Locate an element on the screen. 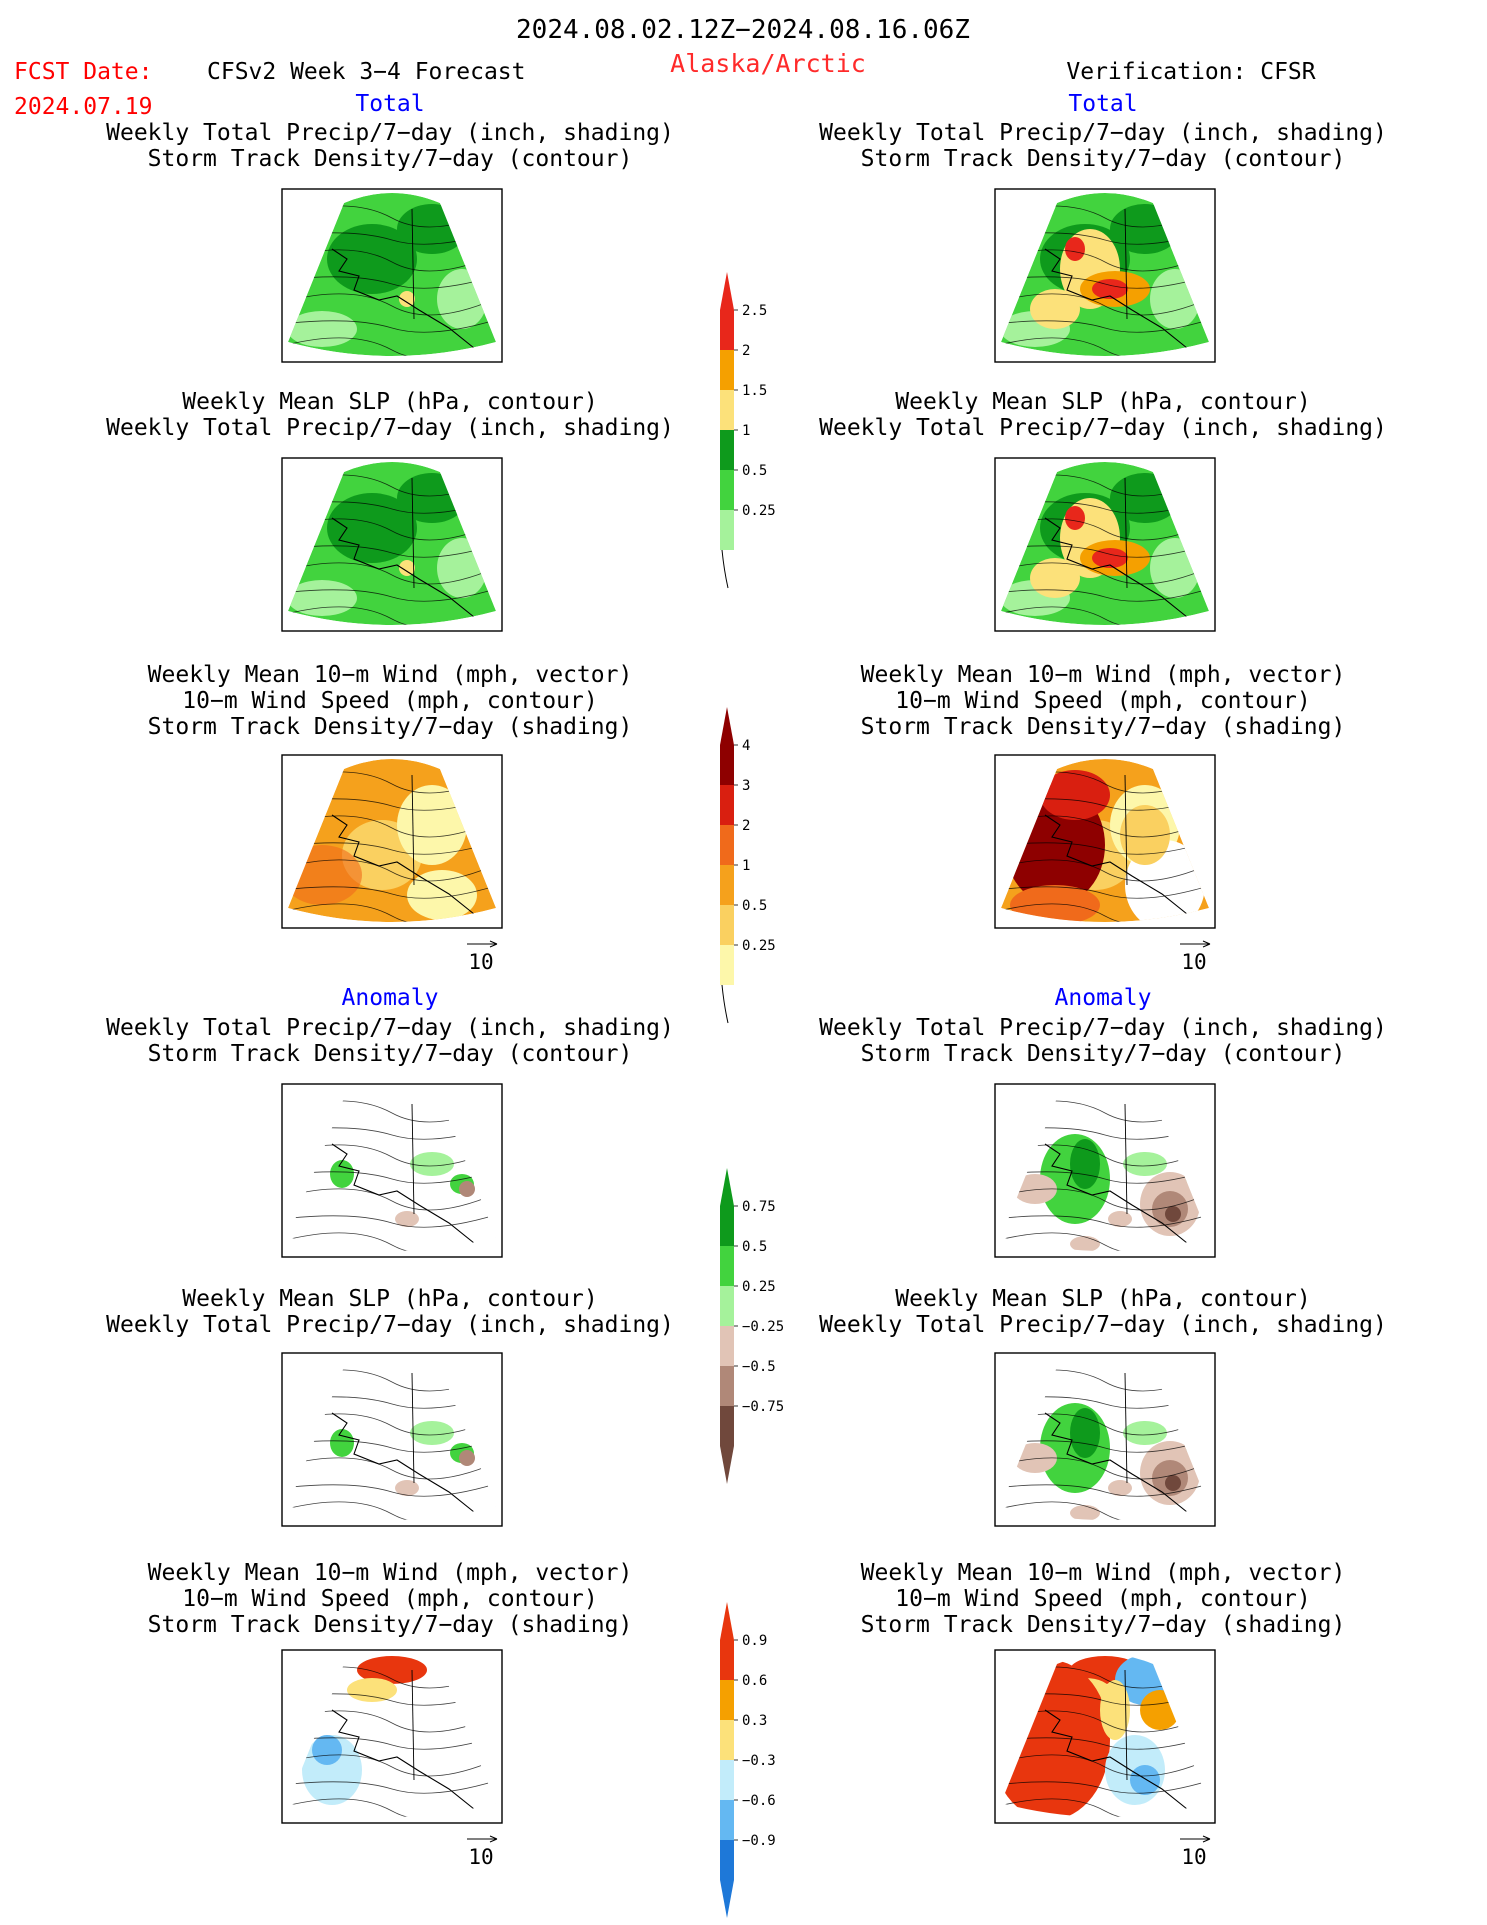 Image resolution: width=1487 pixels, height=1925 pixels. colorbar-label: 0.75 is located at coordinates (759, 1207).